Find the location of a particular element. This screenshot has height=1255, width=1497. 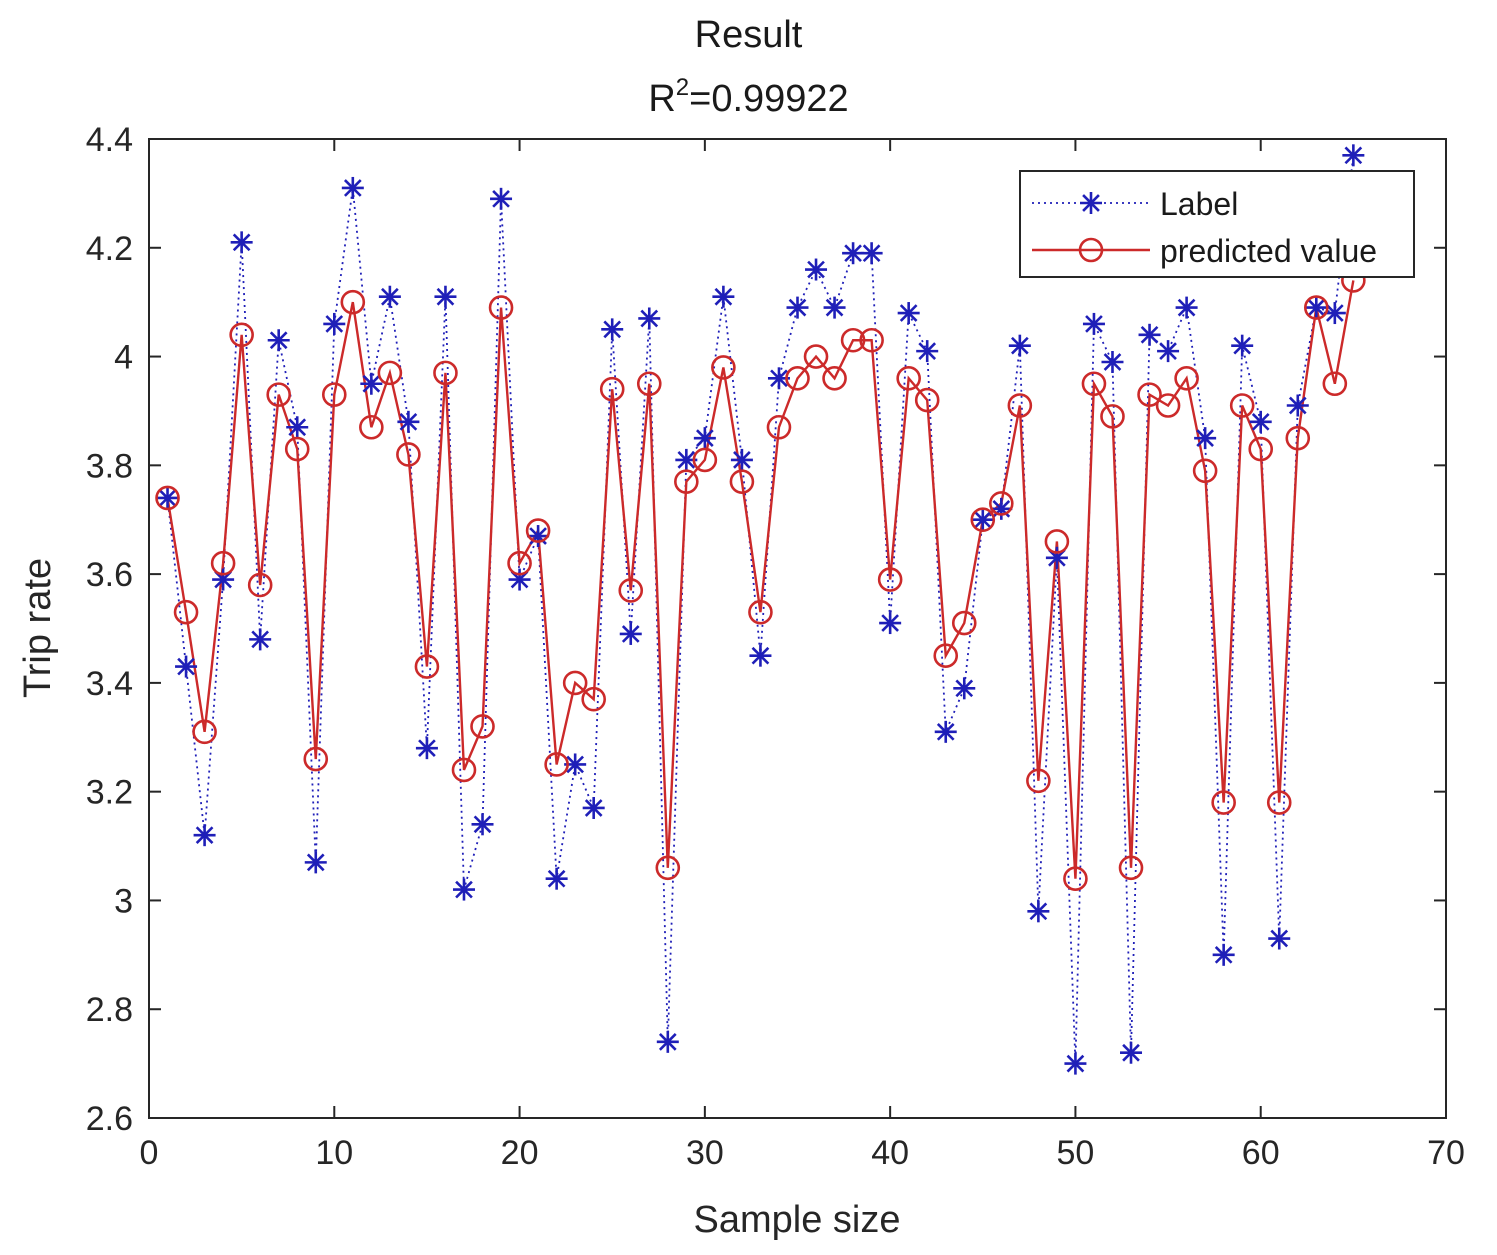

y-tick-label: 4 is located at coordinates (123, 358).